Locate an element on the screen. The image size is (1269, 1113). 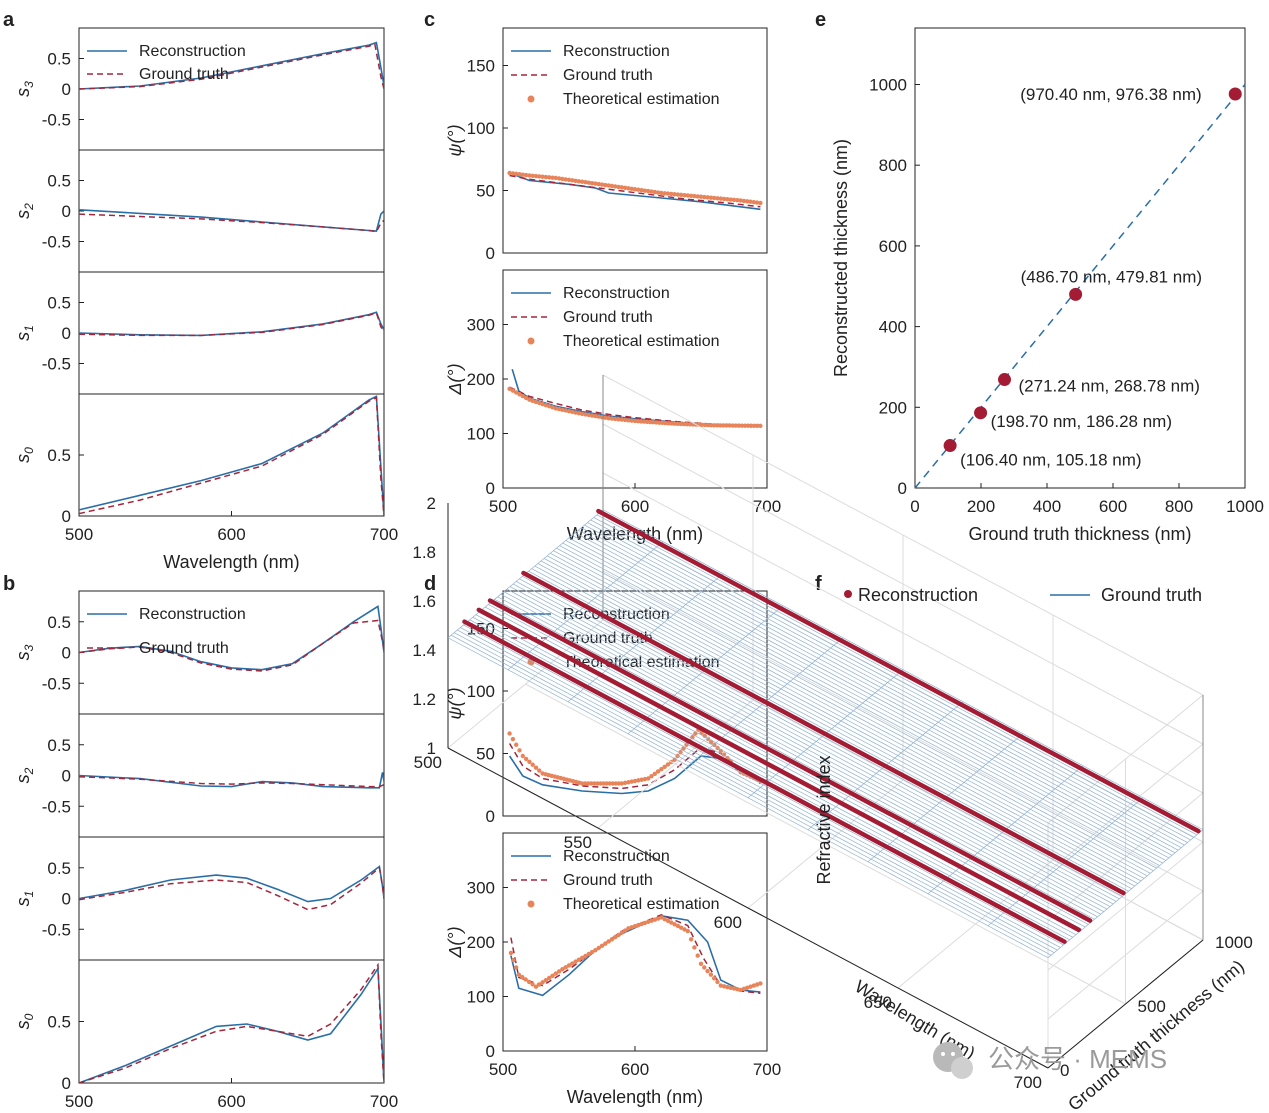
y-tick-label-a-sub2-0: 0.5 is located at coordinates (59, 303).